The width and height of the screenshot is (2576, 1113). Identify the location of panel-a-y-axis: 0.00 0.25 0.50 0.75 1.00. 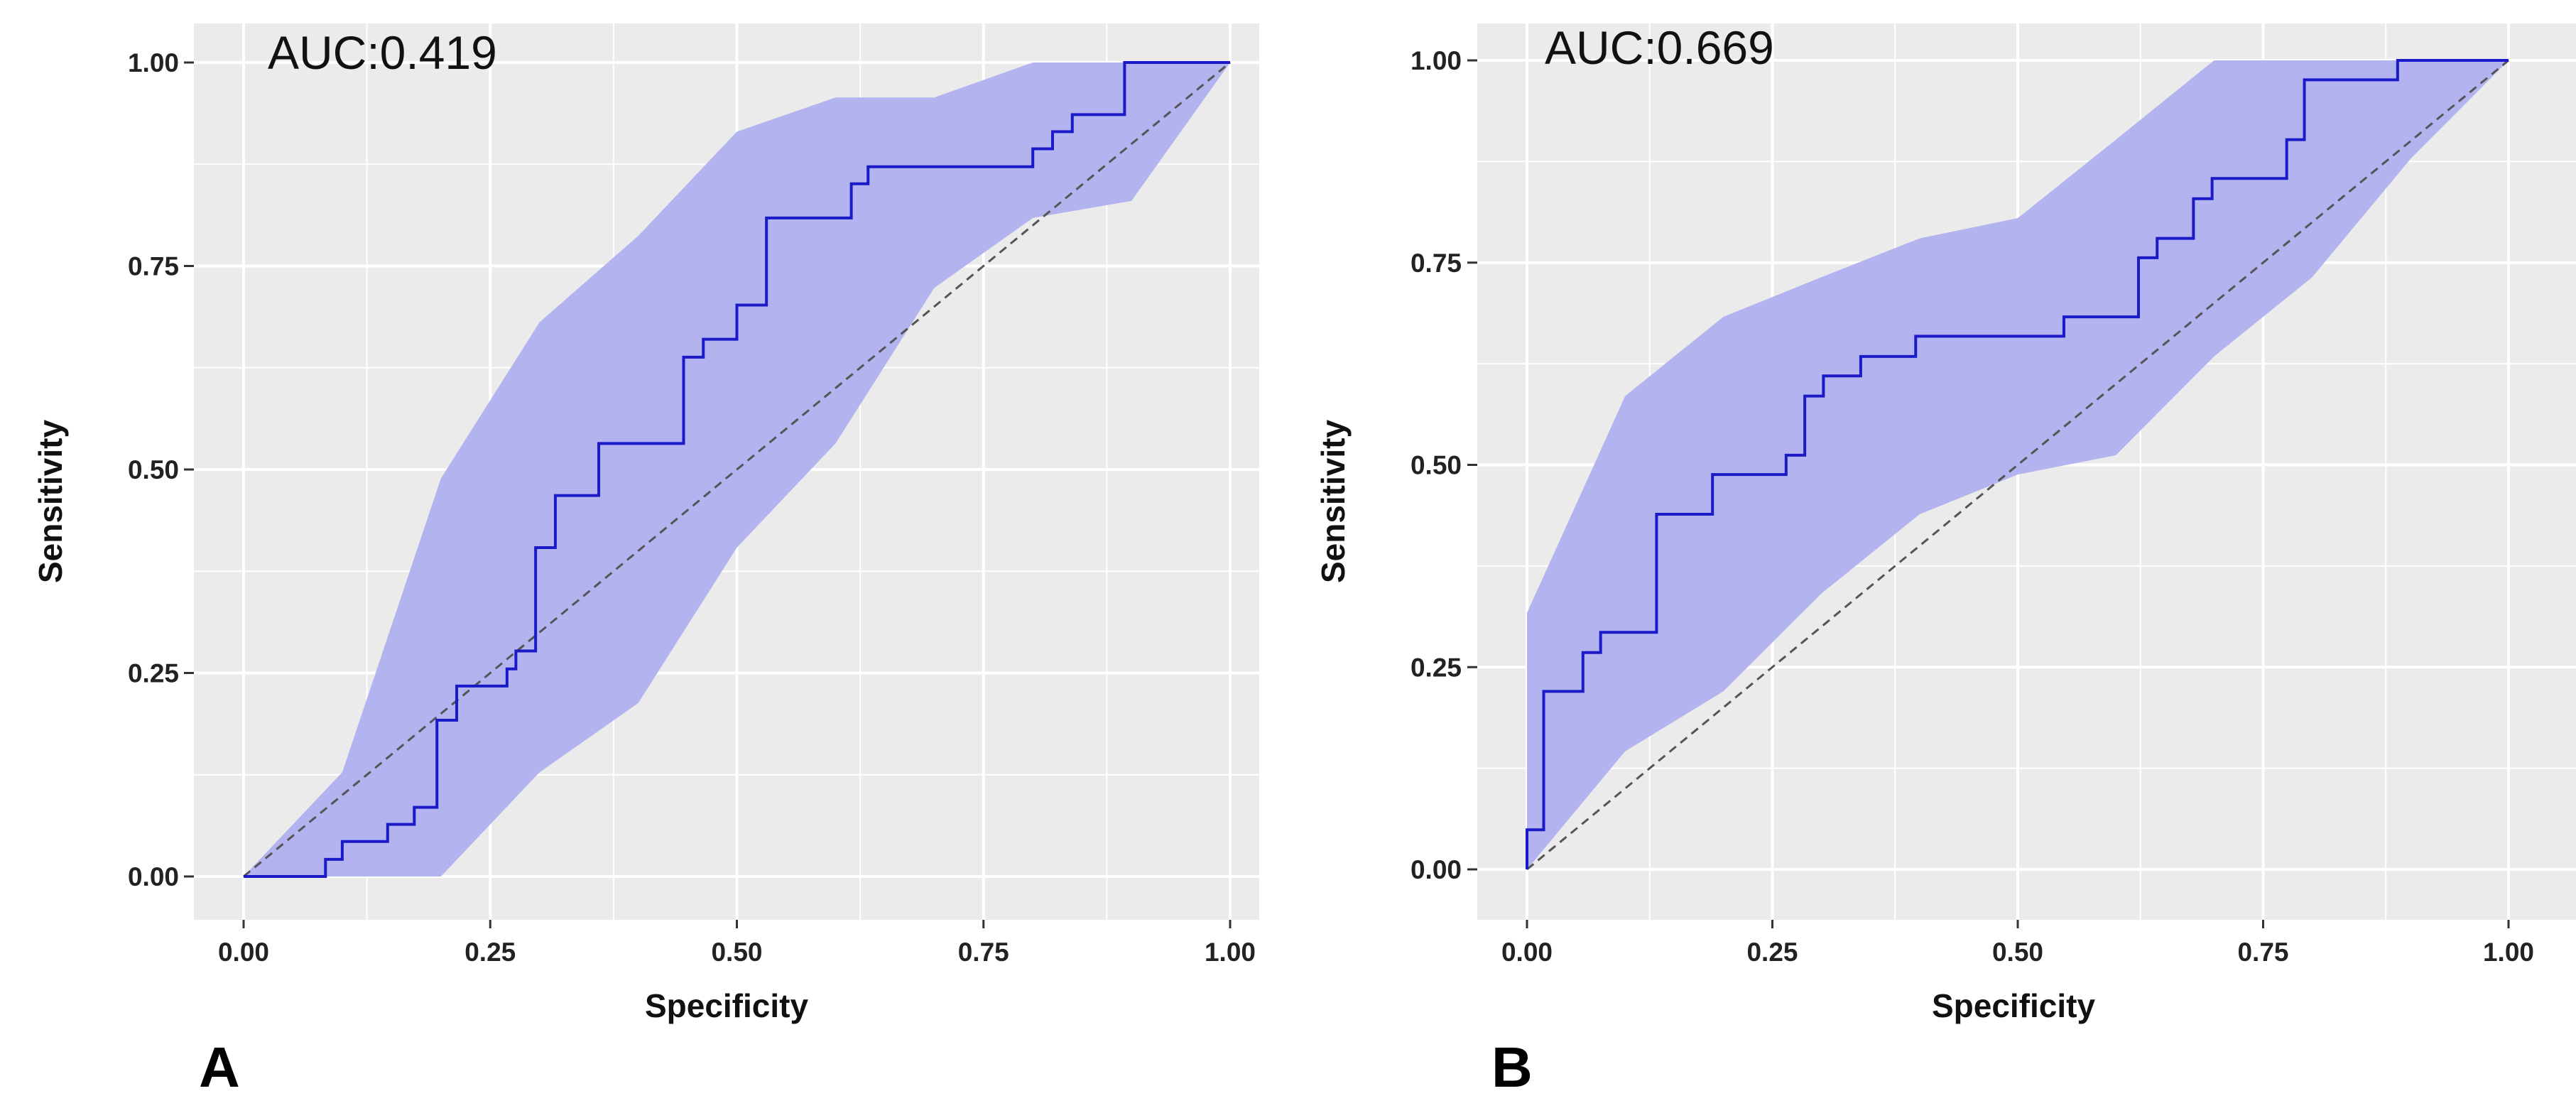
(161, 469).